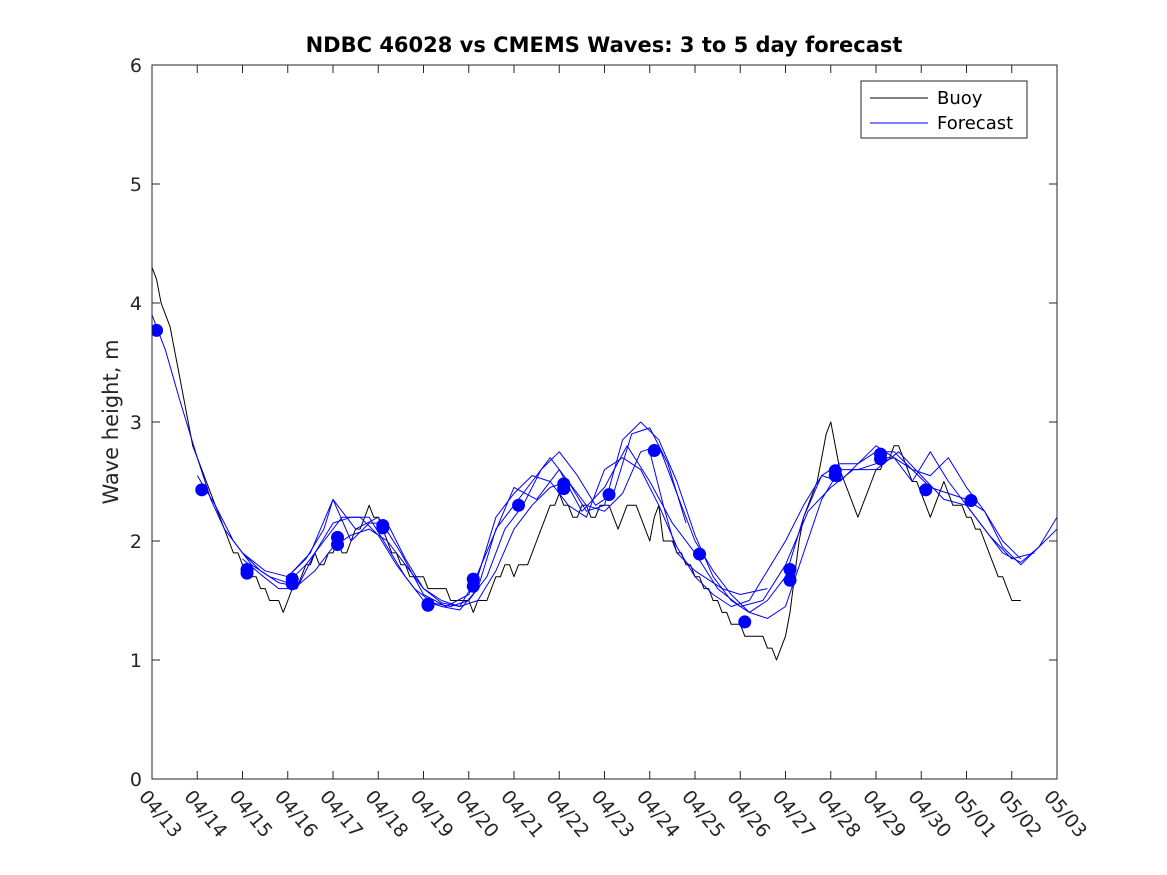  I want to click on y-tick-label: 5, so click(136, 185).